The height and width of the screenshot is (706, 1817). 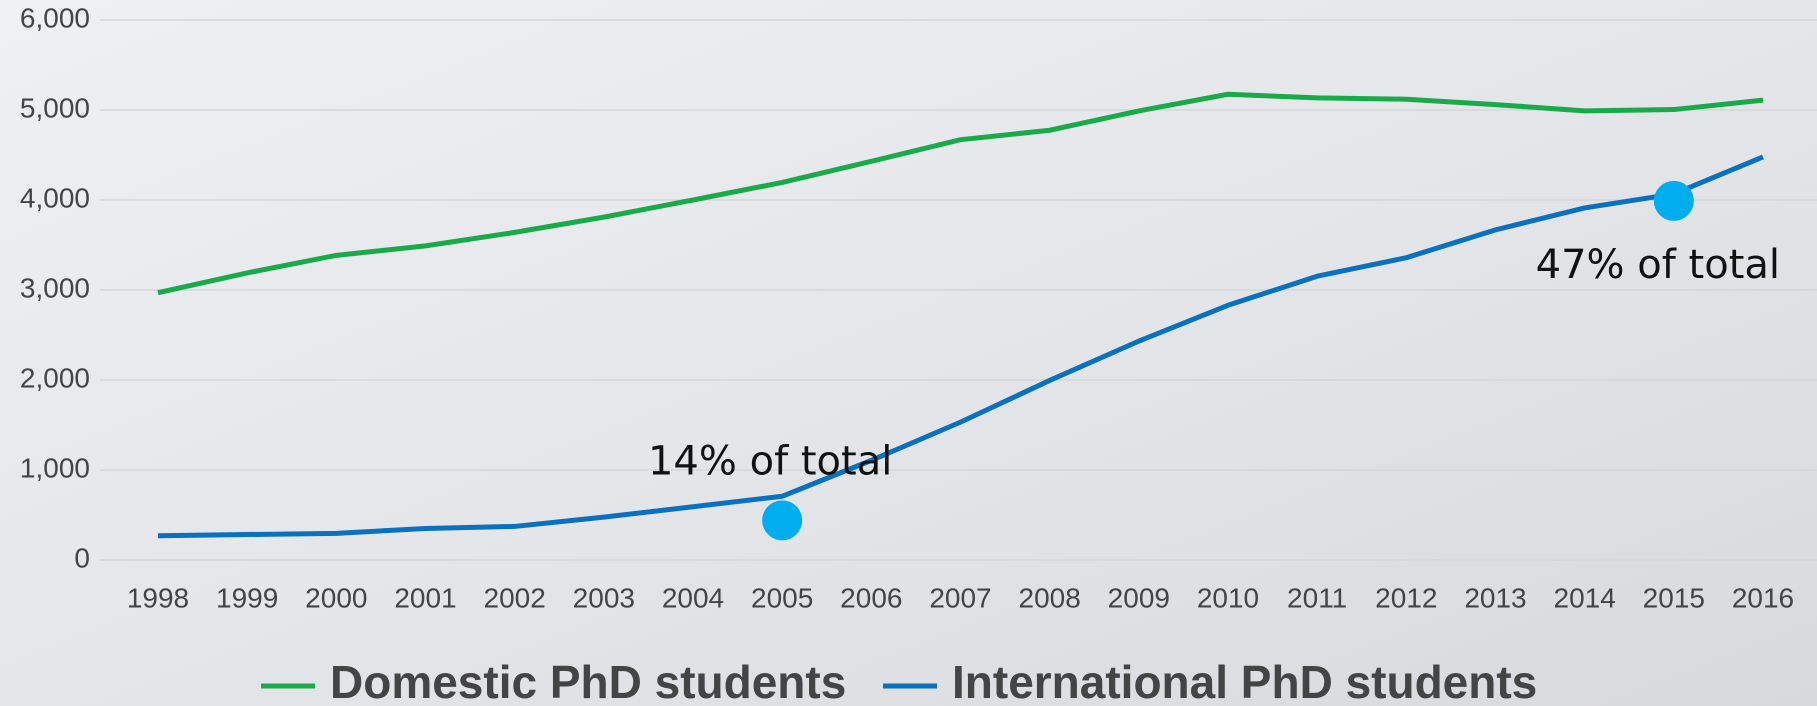 I want to click on legend-label: Domestic PhD students, so click(x=588, y=681).